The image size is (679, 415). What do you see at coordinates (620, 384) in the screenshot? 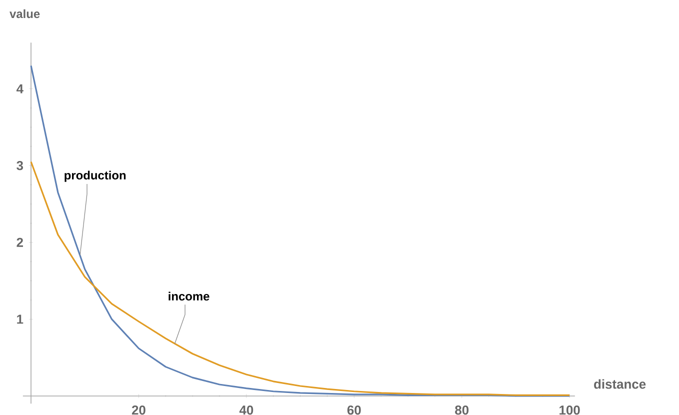
I see `x-axis-title: distance` at bounding box center [620, 384].